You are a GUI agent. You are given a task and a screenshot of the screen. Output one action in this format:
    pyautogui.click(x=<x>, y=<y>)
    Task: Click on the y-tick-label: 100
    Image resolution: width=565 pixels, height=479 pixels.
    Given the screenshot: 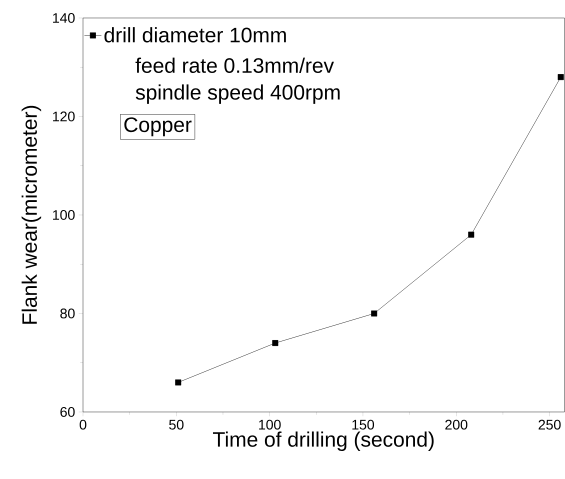 What is the action you would take?
    pyautogui.click(x=64, y=215)
    